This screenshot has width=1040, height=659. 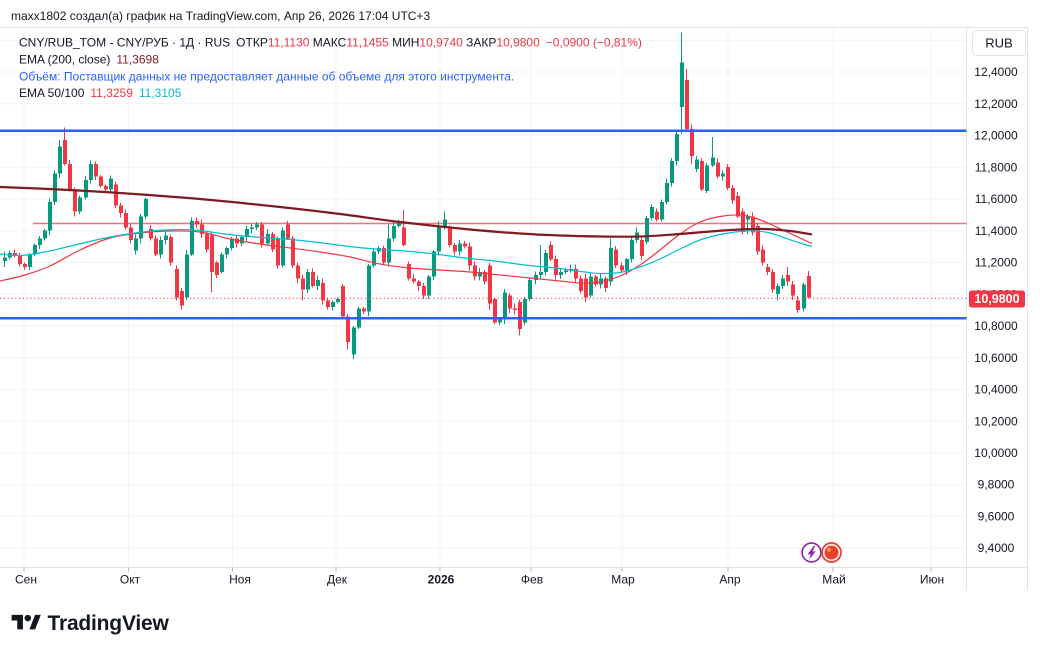 I want to click on svg-text: 11,6000, so click(x=996, y=199).